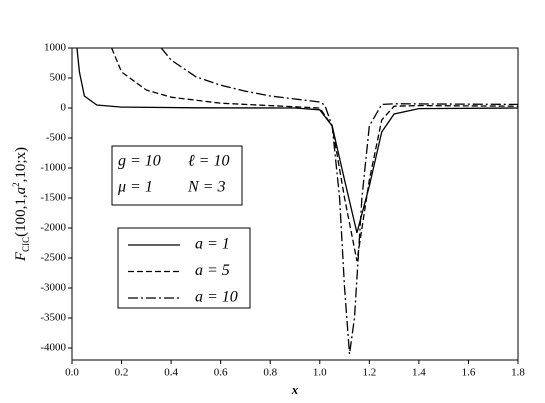 Image resolution: width=545 pixels, height=403 pixels. Describe the element at coordinates (216, 297) in the screenshot. I see `legend-label: a = 10` at that location.